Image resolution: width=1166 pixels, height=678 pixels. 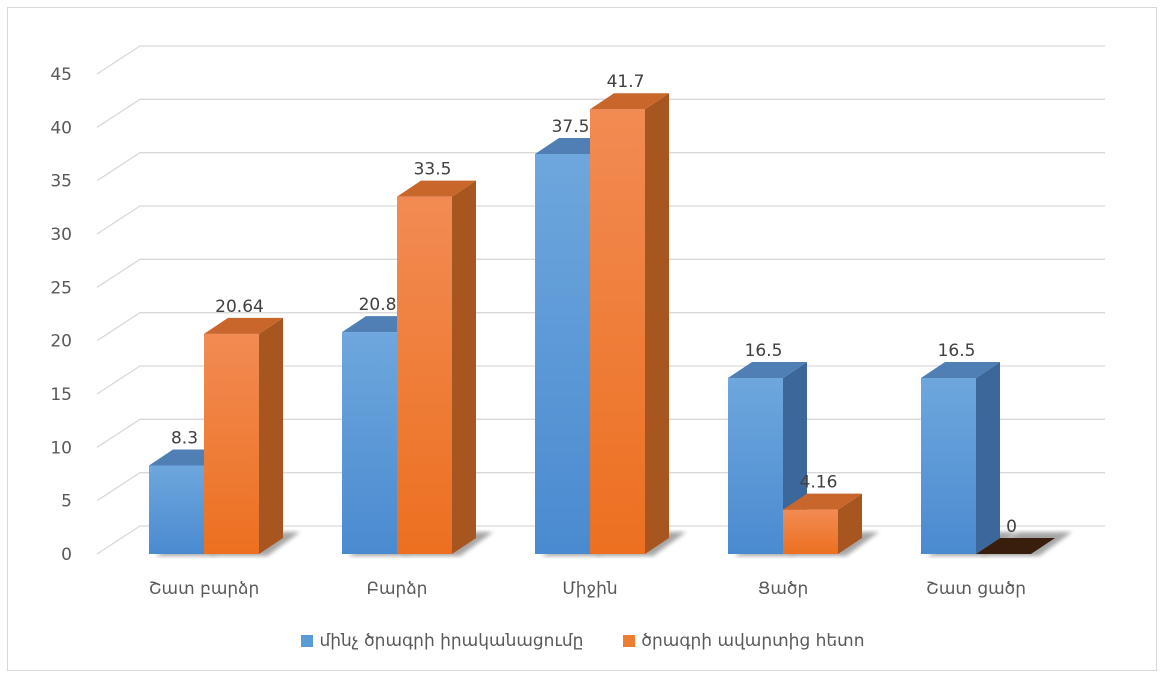 I want to click on y-tick-label: 0, so click(x=66, y=555).